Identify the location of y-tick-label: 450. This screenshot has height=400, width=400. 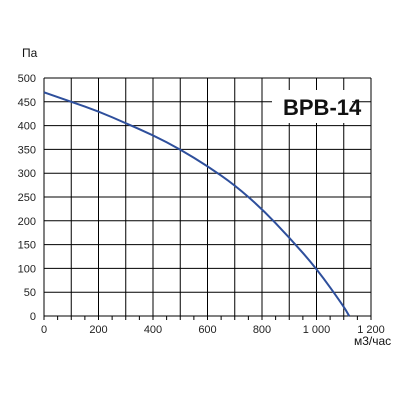
(27, 103).